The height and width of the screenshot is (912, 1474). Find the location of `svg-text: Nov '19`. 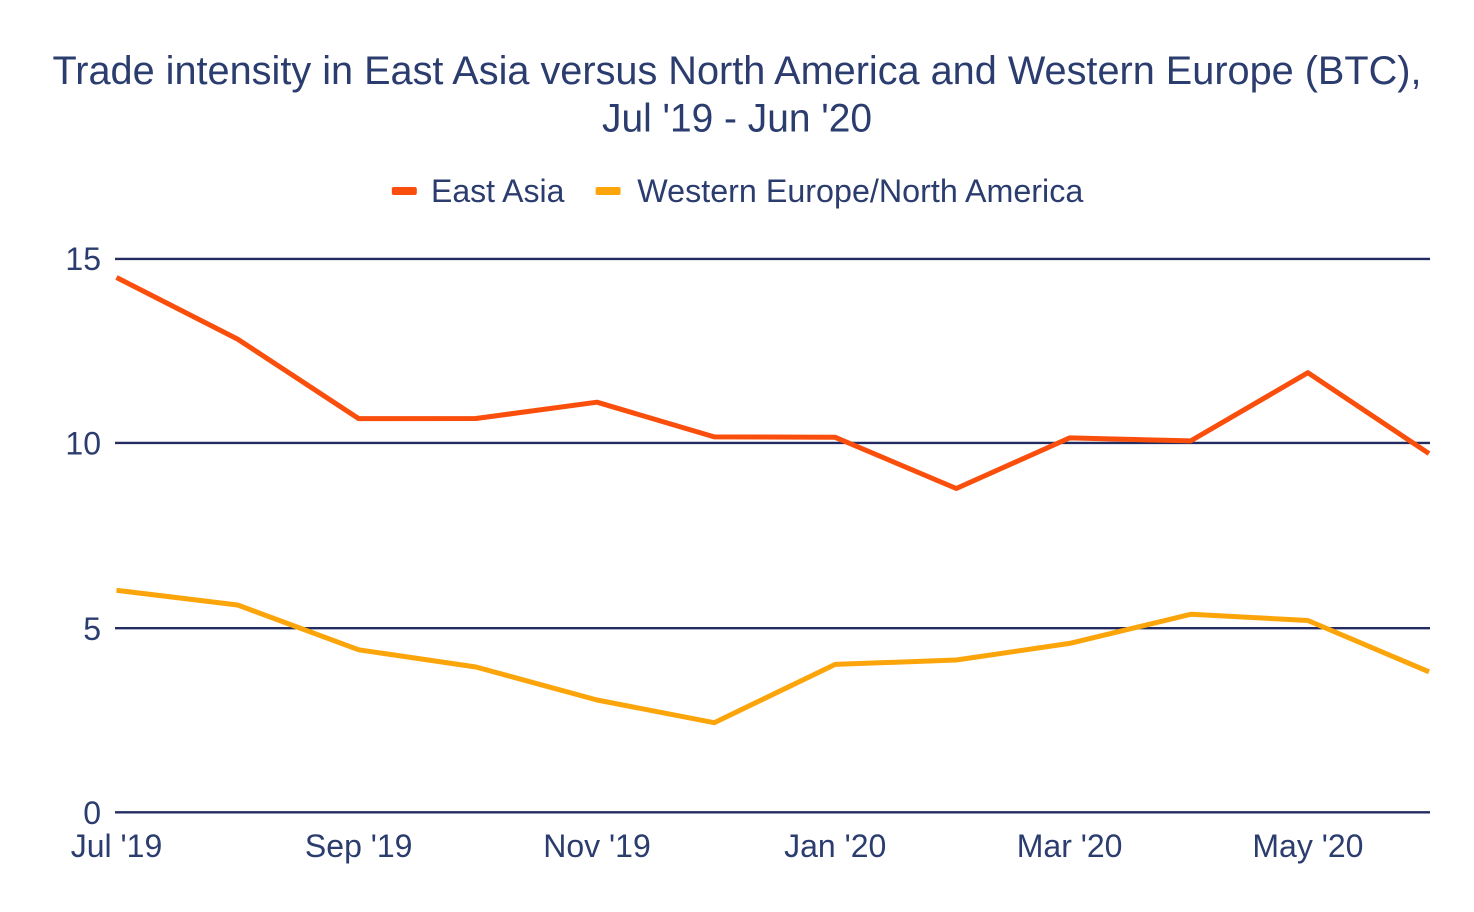

svg-text: Nov '19 is located at coordinates (597, 846).